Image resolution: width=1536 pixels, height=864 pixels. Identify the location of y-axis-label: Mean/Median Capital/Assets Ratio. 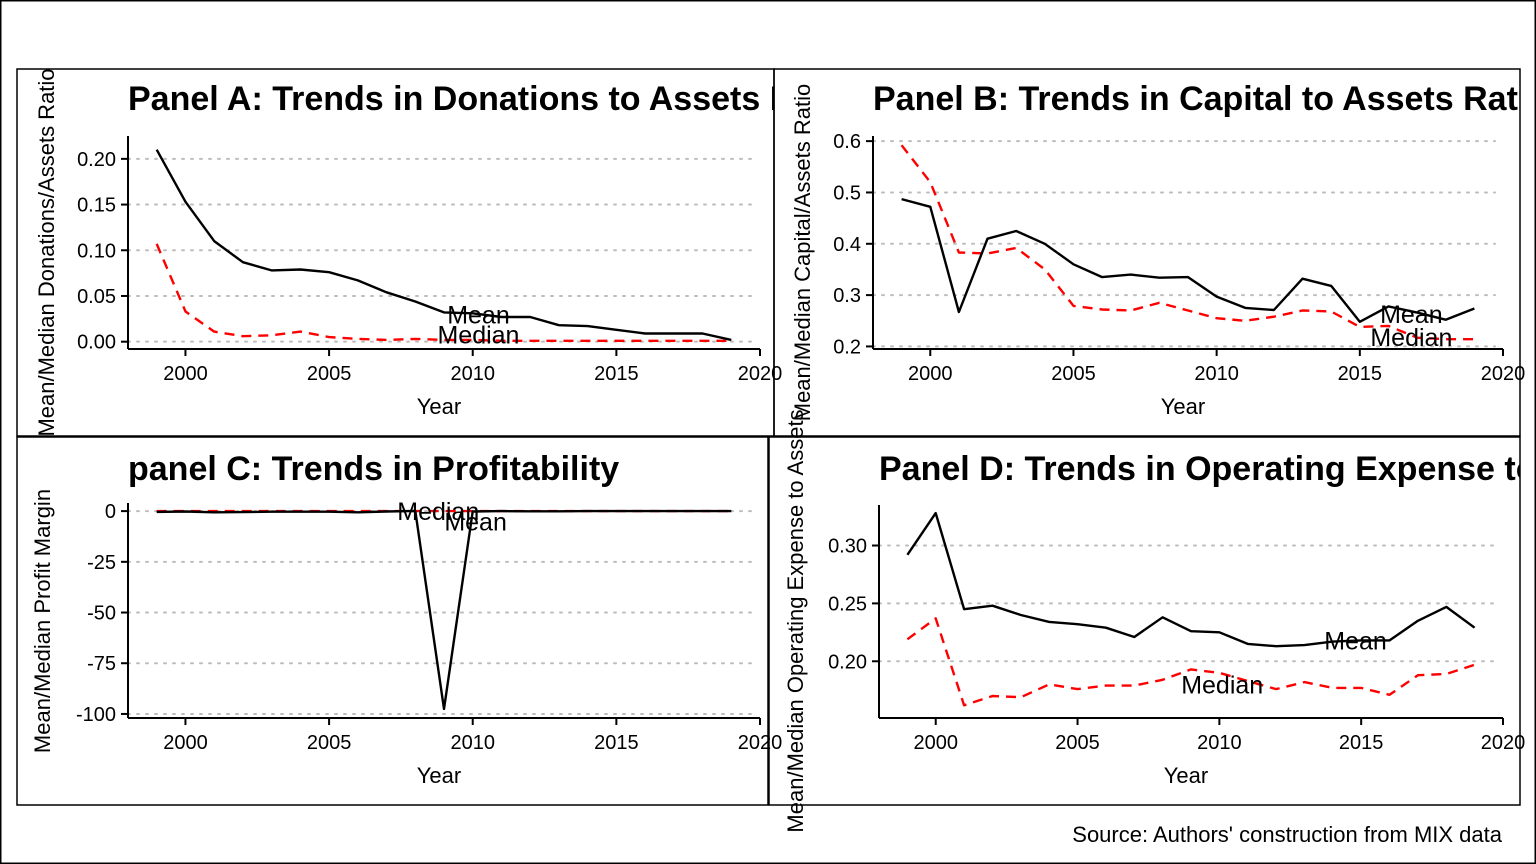
(802, 253).